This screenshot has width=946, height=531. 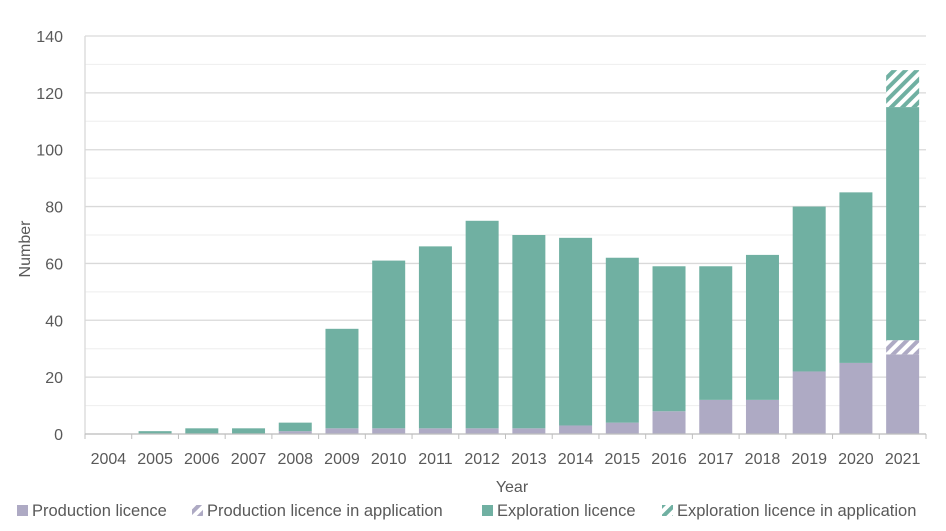 What do you see at coordinates (856, 459) in the screenshot?
I see `x-tick-label: 2020` at bounding box center [856, 459].